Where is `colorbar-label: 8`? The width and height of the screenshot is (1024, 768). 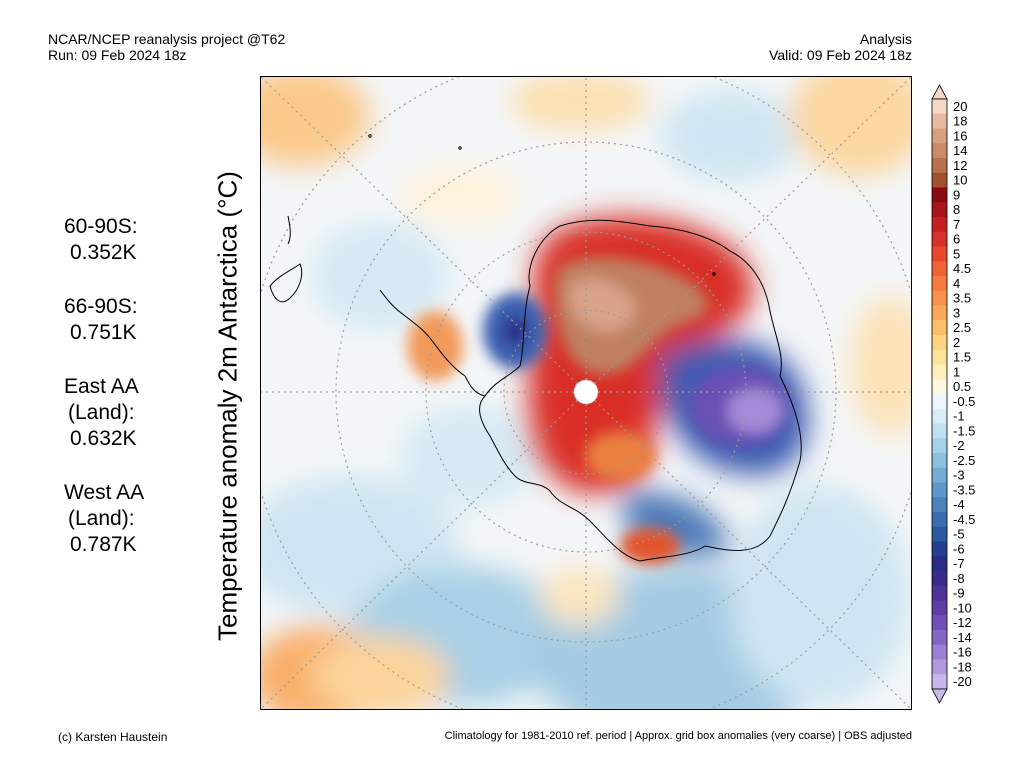 colorbar-label: 8 is located at coordinates (956, 209).